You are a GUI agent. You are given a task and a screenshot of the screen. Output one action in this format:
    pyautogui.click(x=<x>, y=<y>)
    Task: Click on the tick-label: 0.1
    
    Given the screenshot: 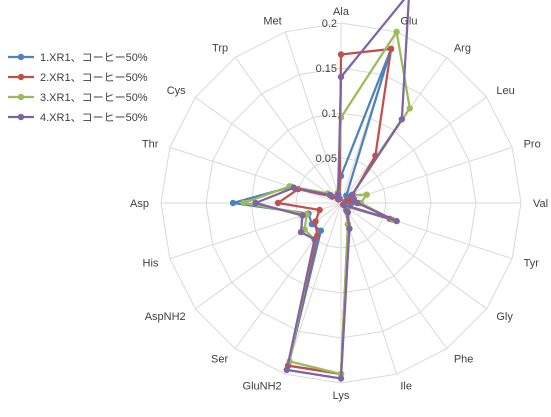 What is the action you would take?
    pyautogui.click(x=329, y=114)
    